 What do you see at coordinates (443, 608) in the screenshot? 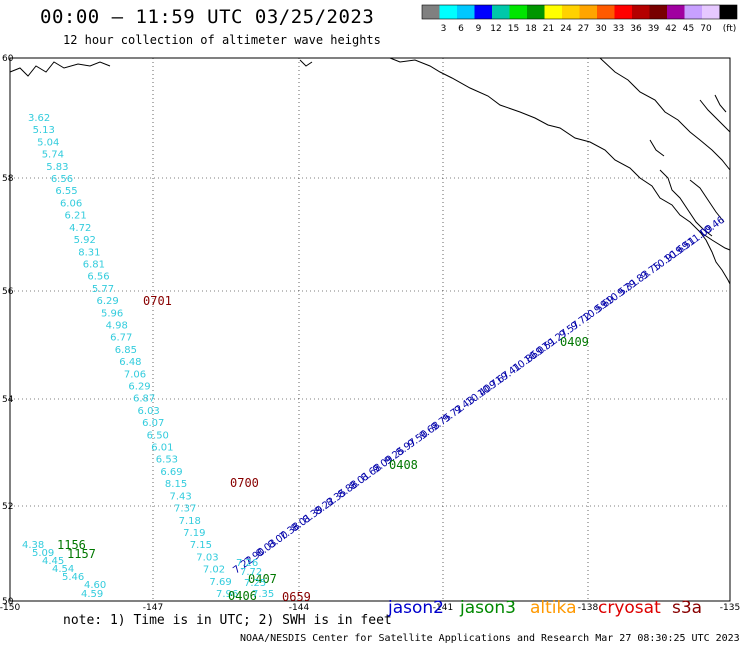
I see `longitude-label: -141` at bounding box center [443, 608].